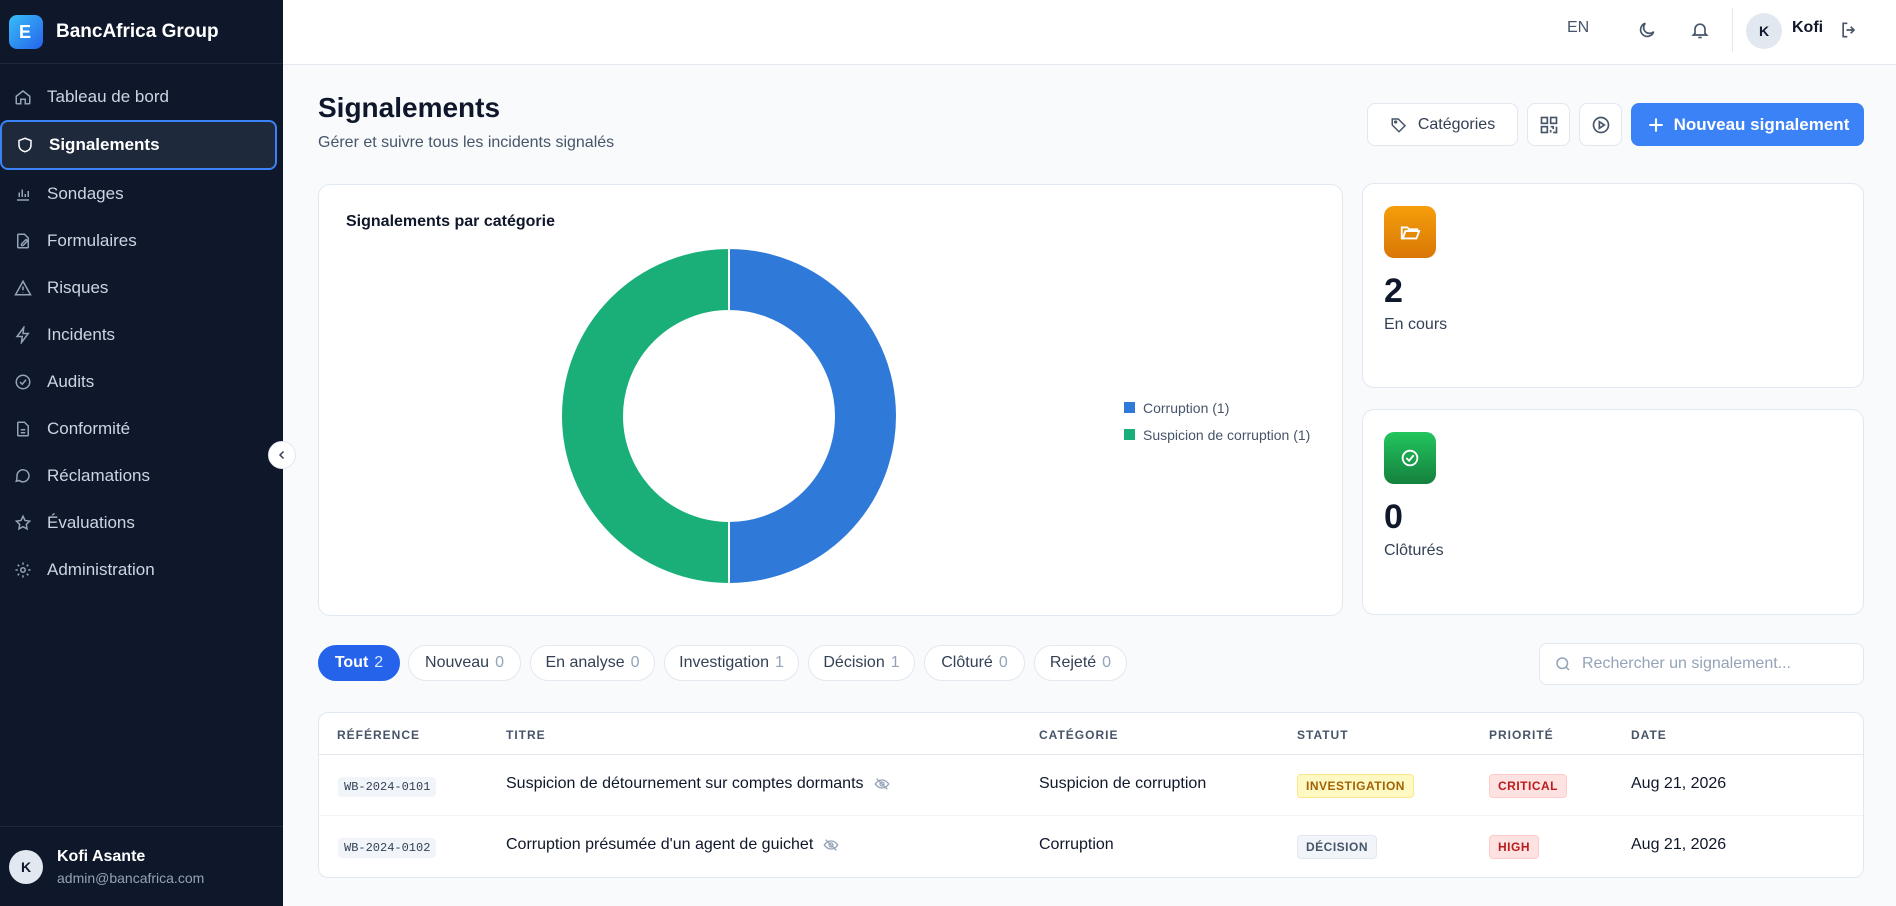 The height and width of the screenshot is (906, 1896). I want to click on category-cell: Suspicion de corruption, so click(1123, 783).